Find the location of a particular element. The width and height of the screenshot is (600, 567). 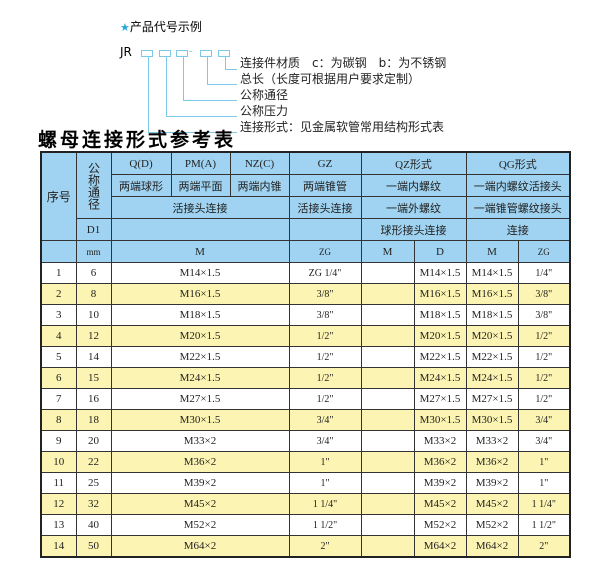

table-row: 14 50 M64×2 2" M64×2 M64×2 2" is located at coordinates (305, 546).